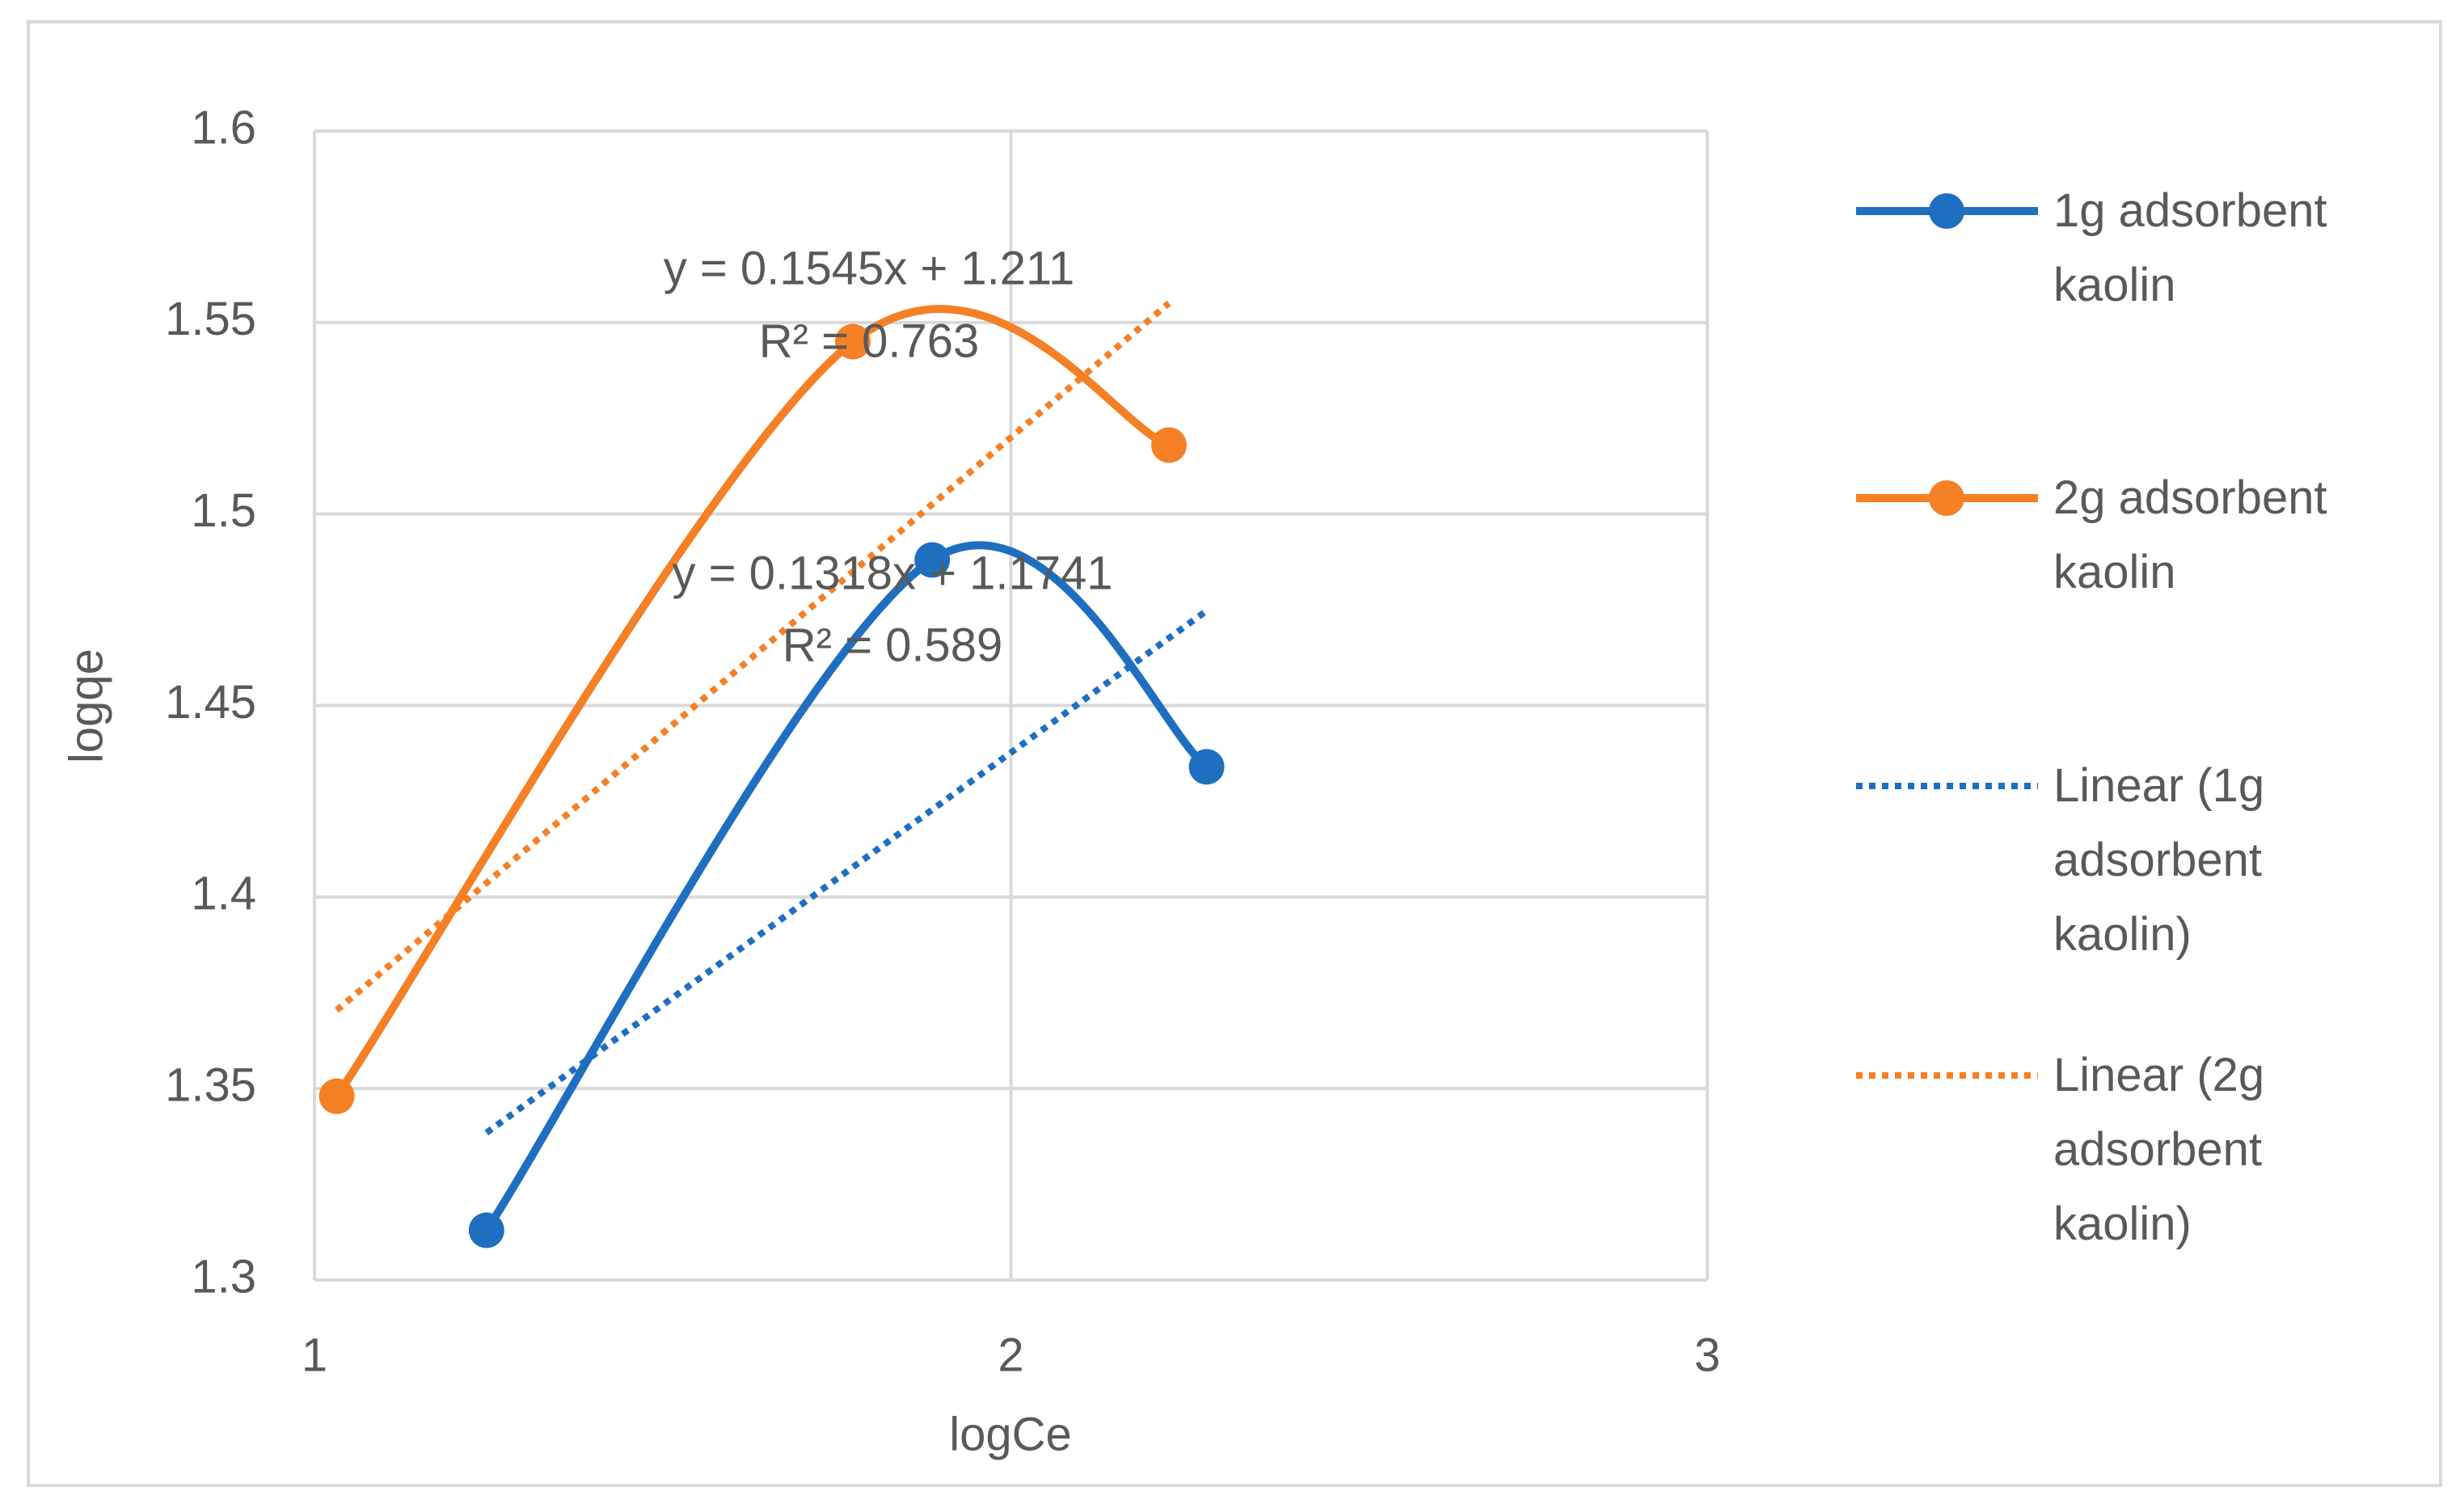 The height and width of the screenshot is (1500, 2464). I want to click on legend-label: 2g adsorbent kaolin, so click(2190, 534).